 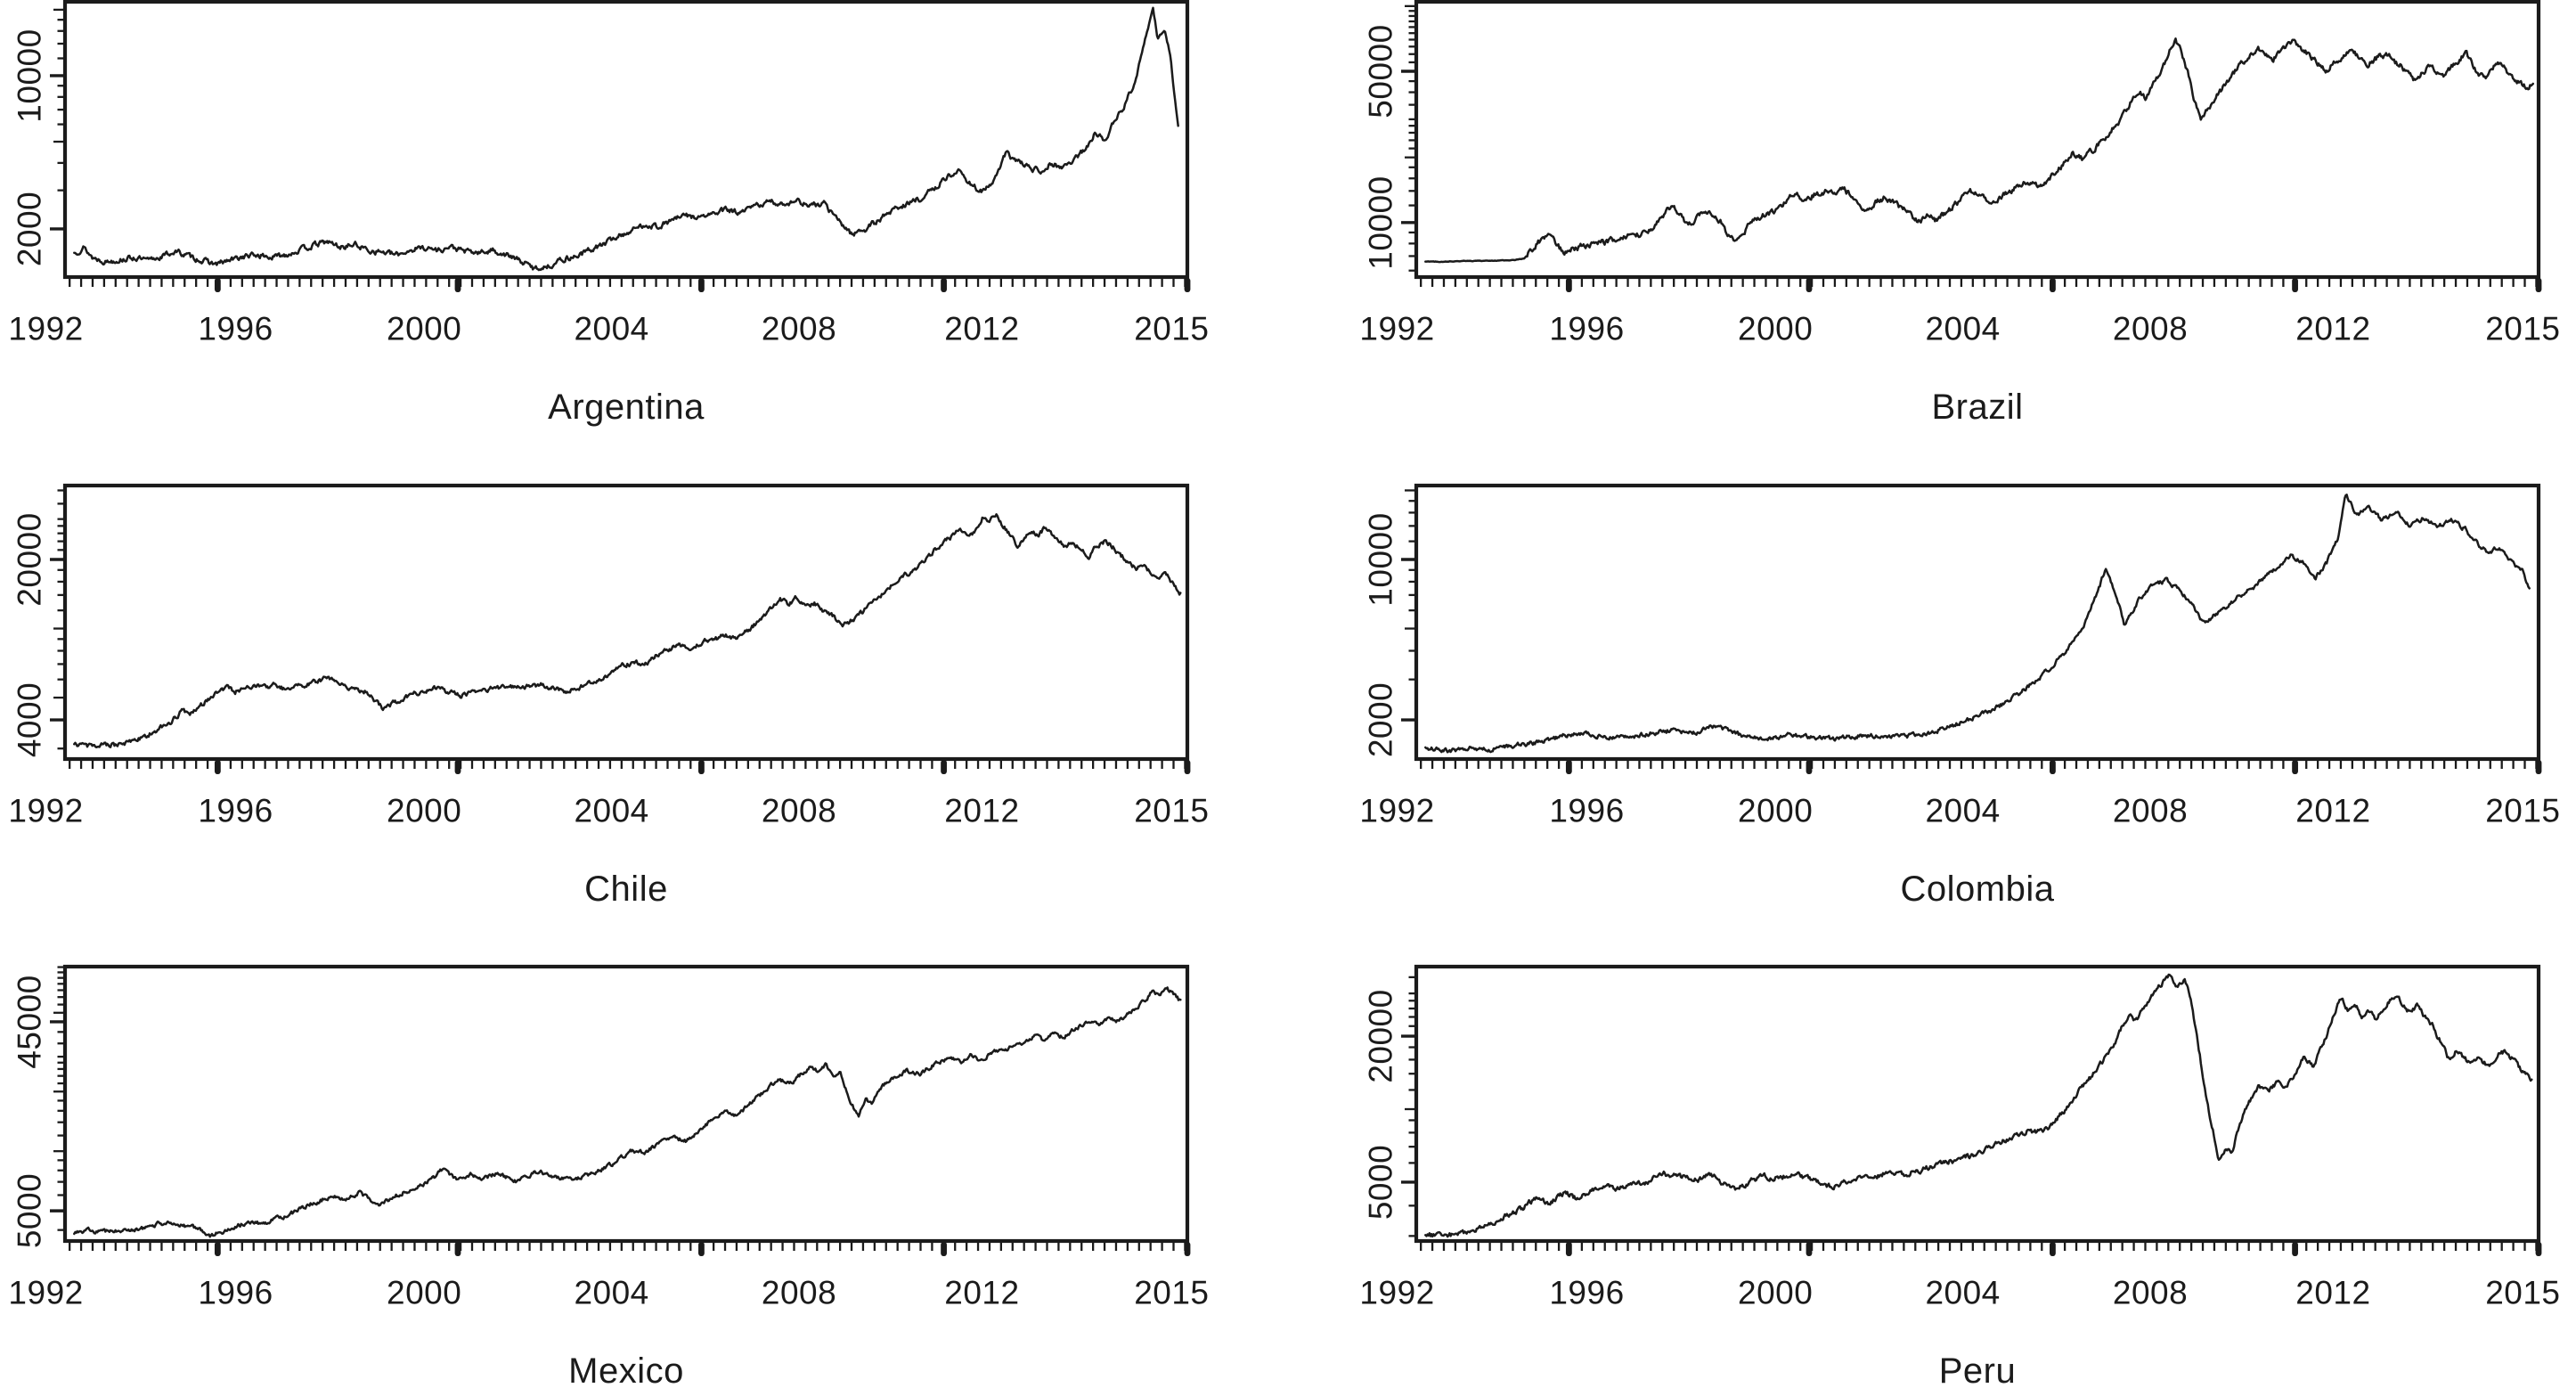 What do you see at coordinates (1978, 1369) in the screenshot?
I see `chart-title: Peru` at bounding box center [1978, 1369].